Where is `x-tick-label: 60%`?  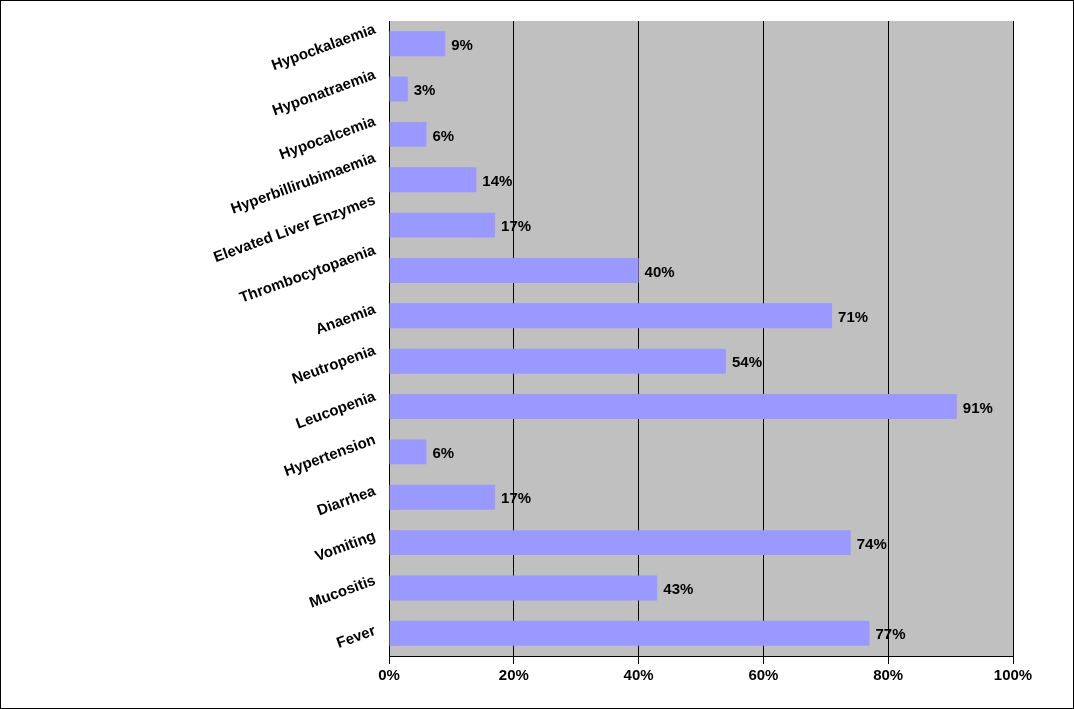
x-tick-label: 60% is located at coordinates (763, 675).